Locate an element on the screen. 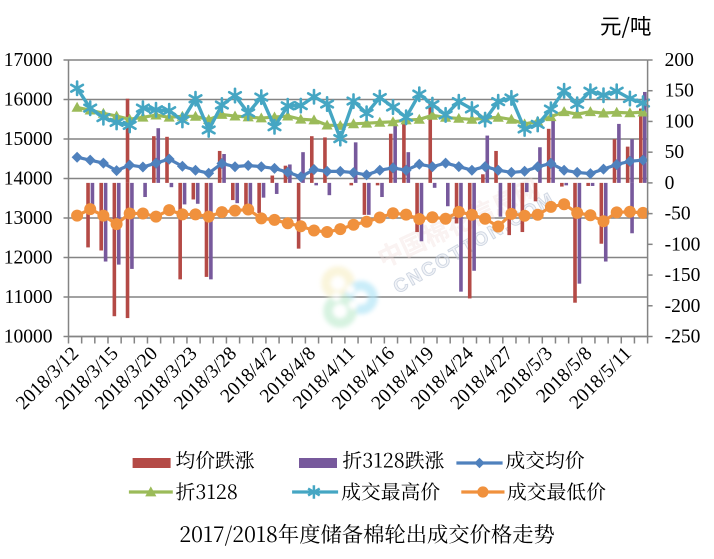 This screenshot has height=559, width=714. svg-text: 100 is located at coordinates (679, 121).